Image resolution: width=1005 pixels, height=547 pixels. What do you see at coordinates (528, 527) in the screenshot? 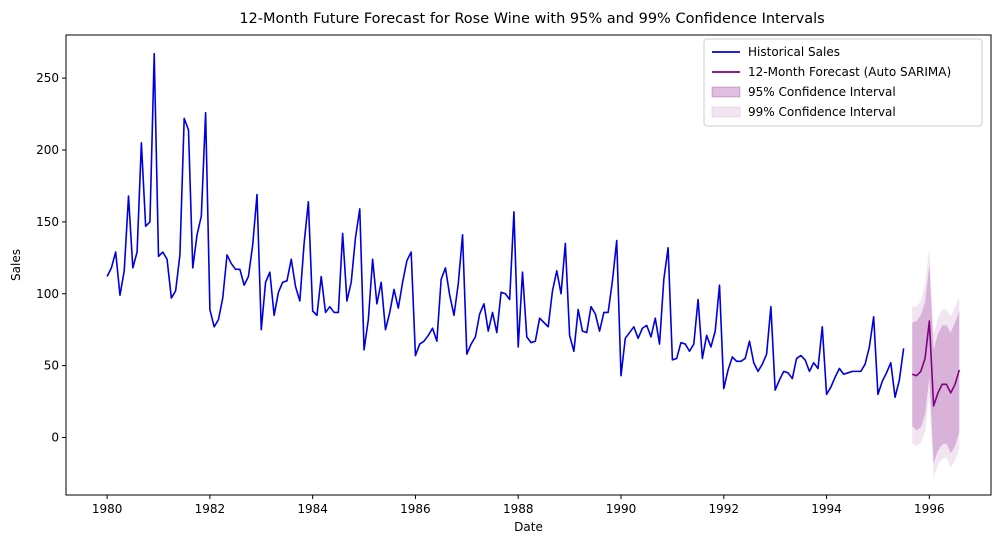
I see `x-axis-label: Date` at bounding box center [528, 527].